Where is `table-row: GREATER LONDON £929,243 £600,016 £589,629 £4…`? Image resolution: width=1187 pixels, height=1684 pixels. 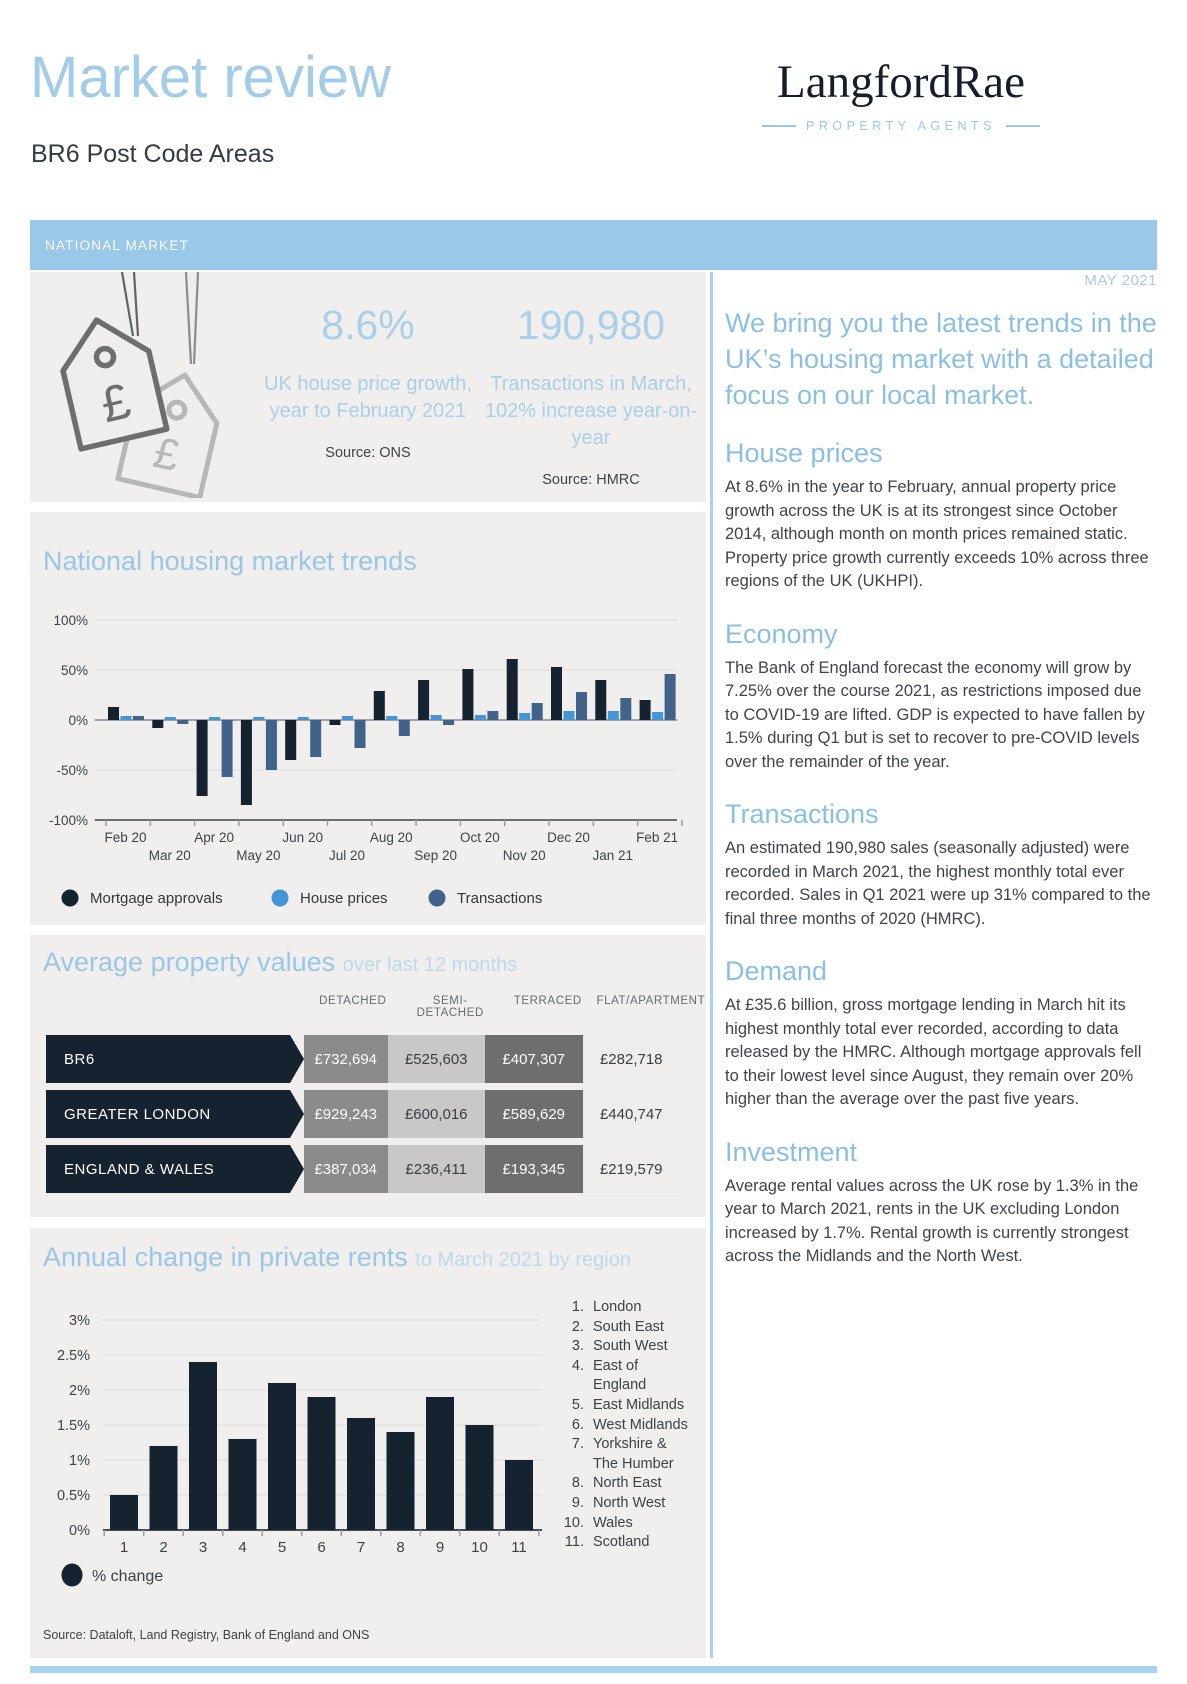
table-row: GREATER LONDON £929,243 £600,016 £589,629 £4… is located at coordinates (363, 1114).